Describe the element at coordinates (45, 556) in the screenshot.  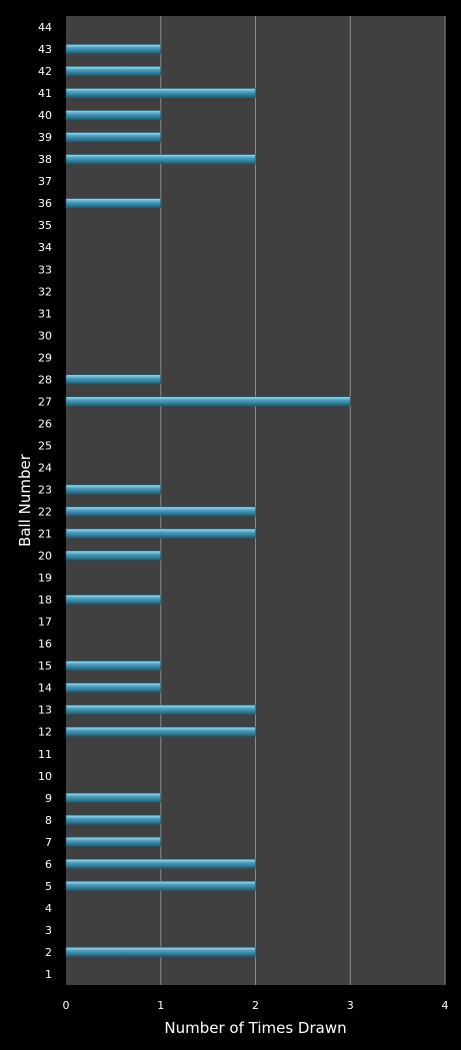
I see `y-tick-label: 20` at that location.